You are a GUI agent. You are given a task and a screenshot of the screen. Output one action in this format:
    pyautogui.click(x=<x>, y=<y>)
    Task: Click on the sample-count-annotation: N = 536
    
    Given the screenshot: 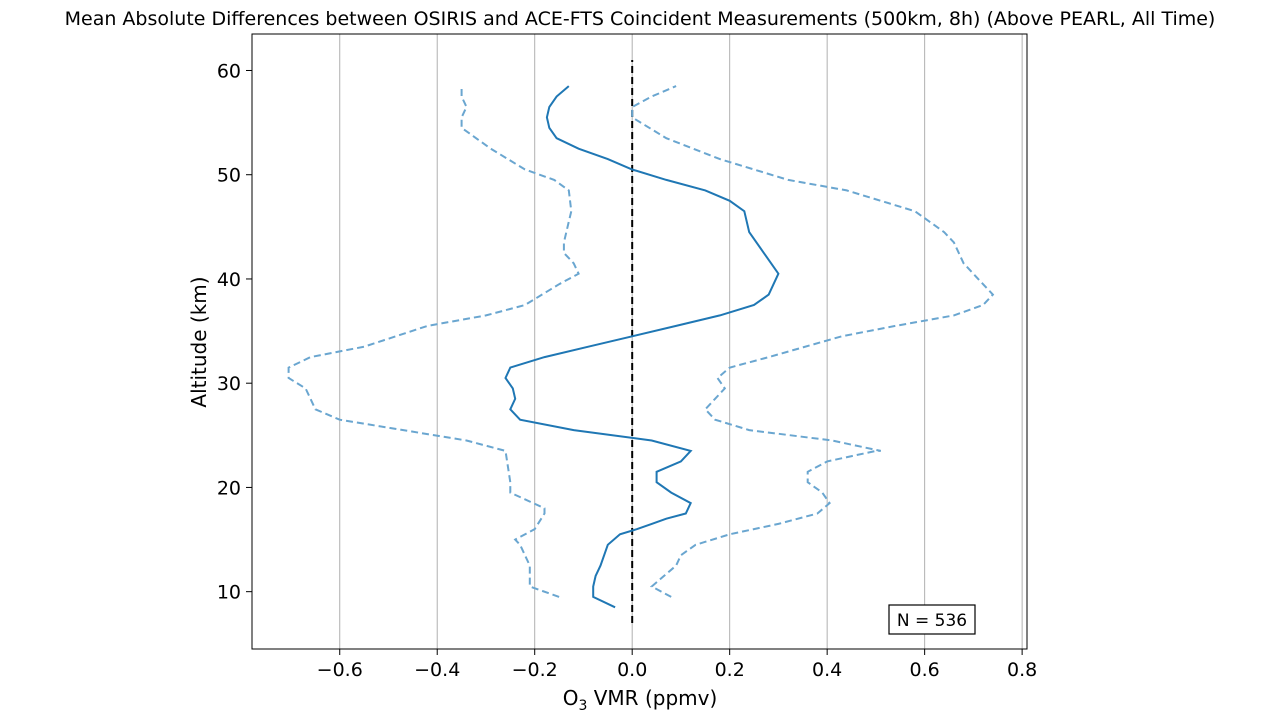 What is the action you would take?
    pyautogui.click(x=932, y=619)
    